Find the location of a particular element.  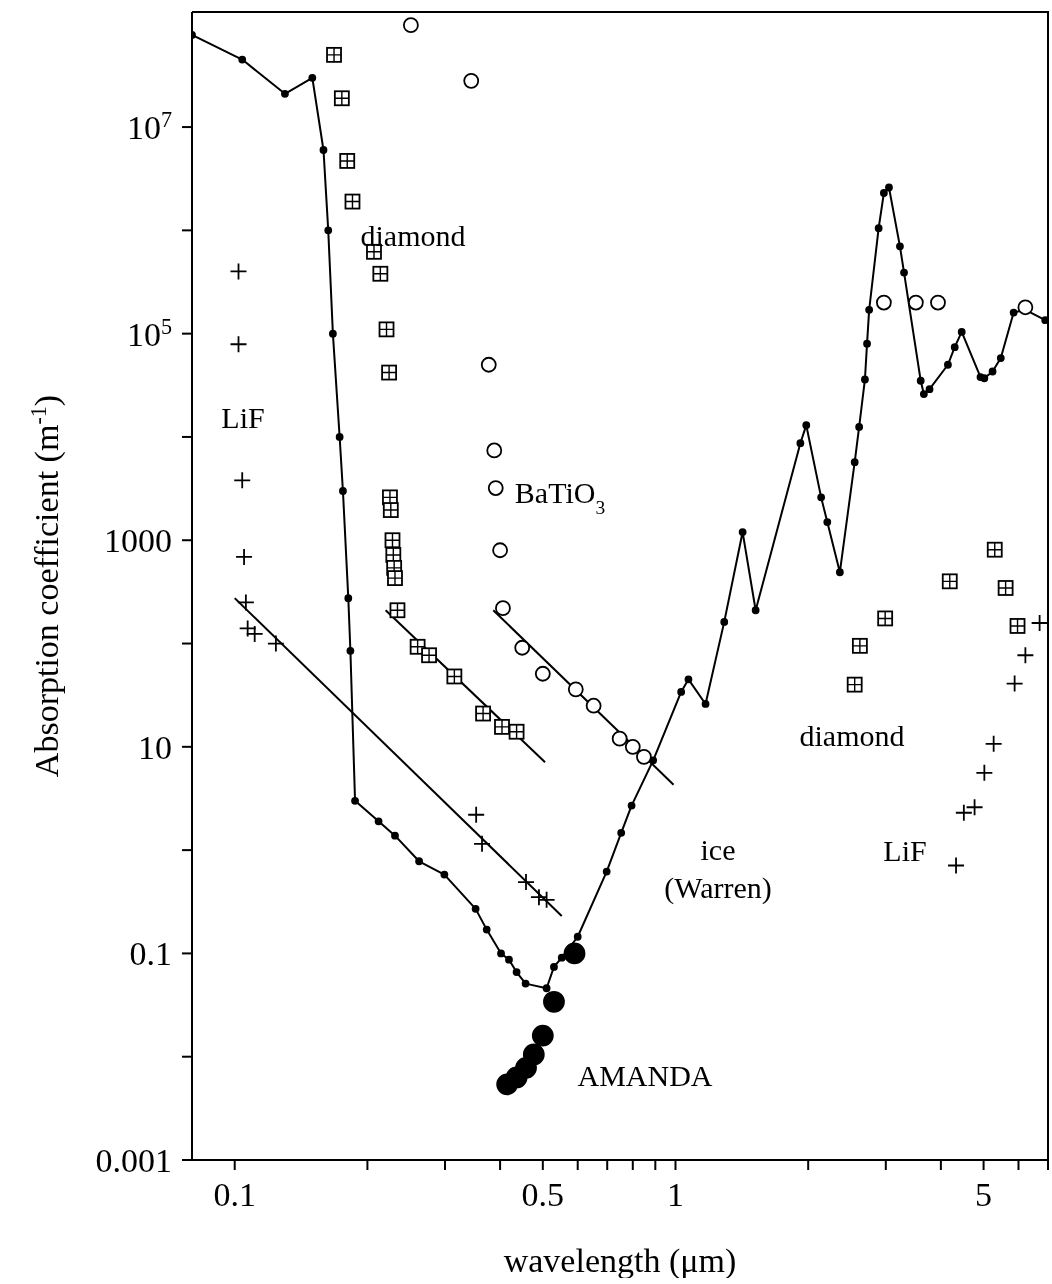

annotation: ice (Warren) is located at coordinates (718, 869).